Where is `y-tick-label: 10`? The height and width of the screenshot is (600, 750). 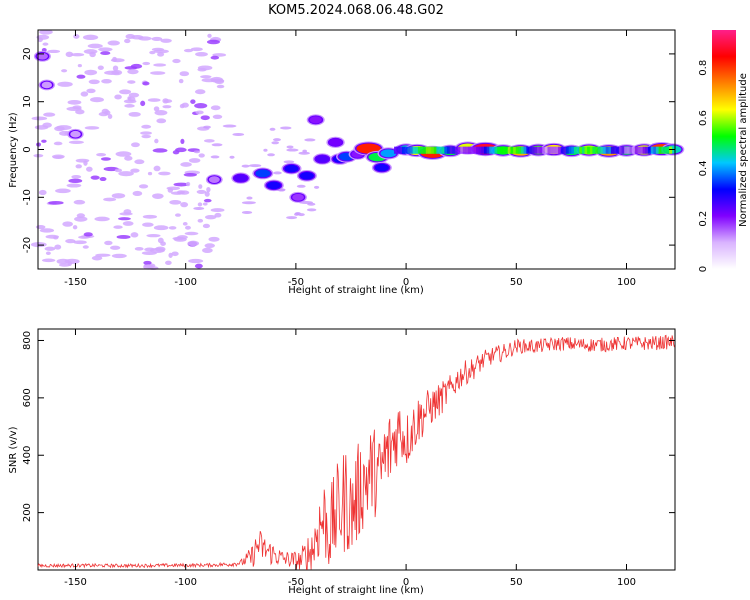 y-tick-label: 10 is located at coordinates (27, 101).